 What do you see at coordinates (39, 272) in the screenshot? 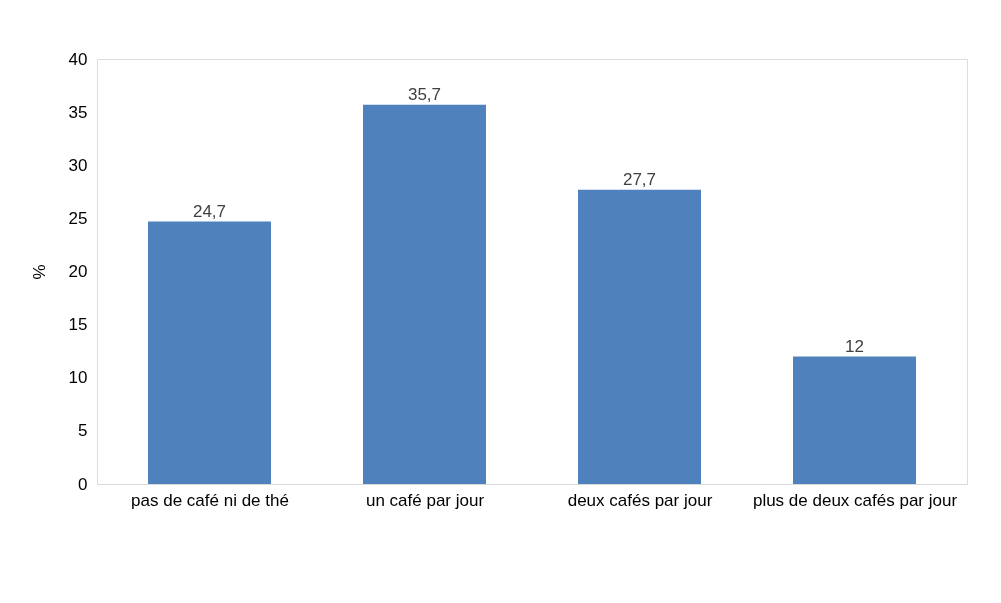
I see `y-axis-title: %` at bounding box center [39, 272].